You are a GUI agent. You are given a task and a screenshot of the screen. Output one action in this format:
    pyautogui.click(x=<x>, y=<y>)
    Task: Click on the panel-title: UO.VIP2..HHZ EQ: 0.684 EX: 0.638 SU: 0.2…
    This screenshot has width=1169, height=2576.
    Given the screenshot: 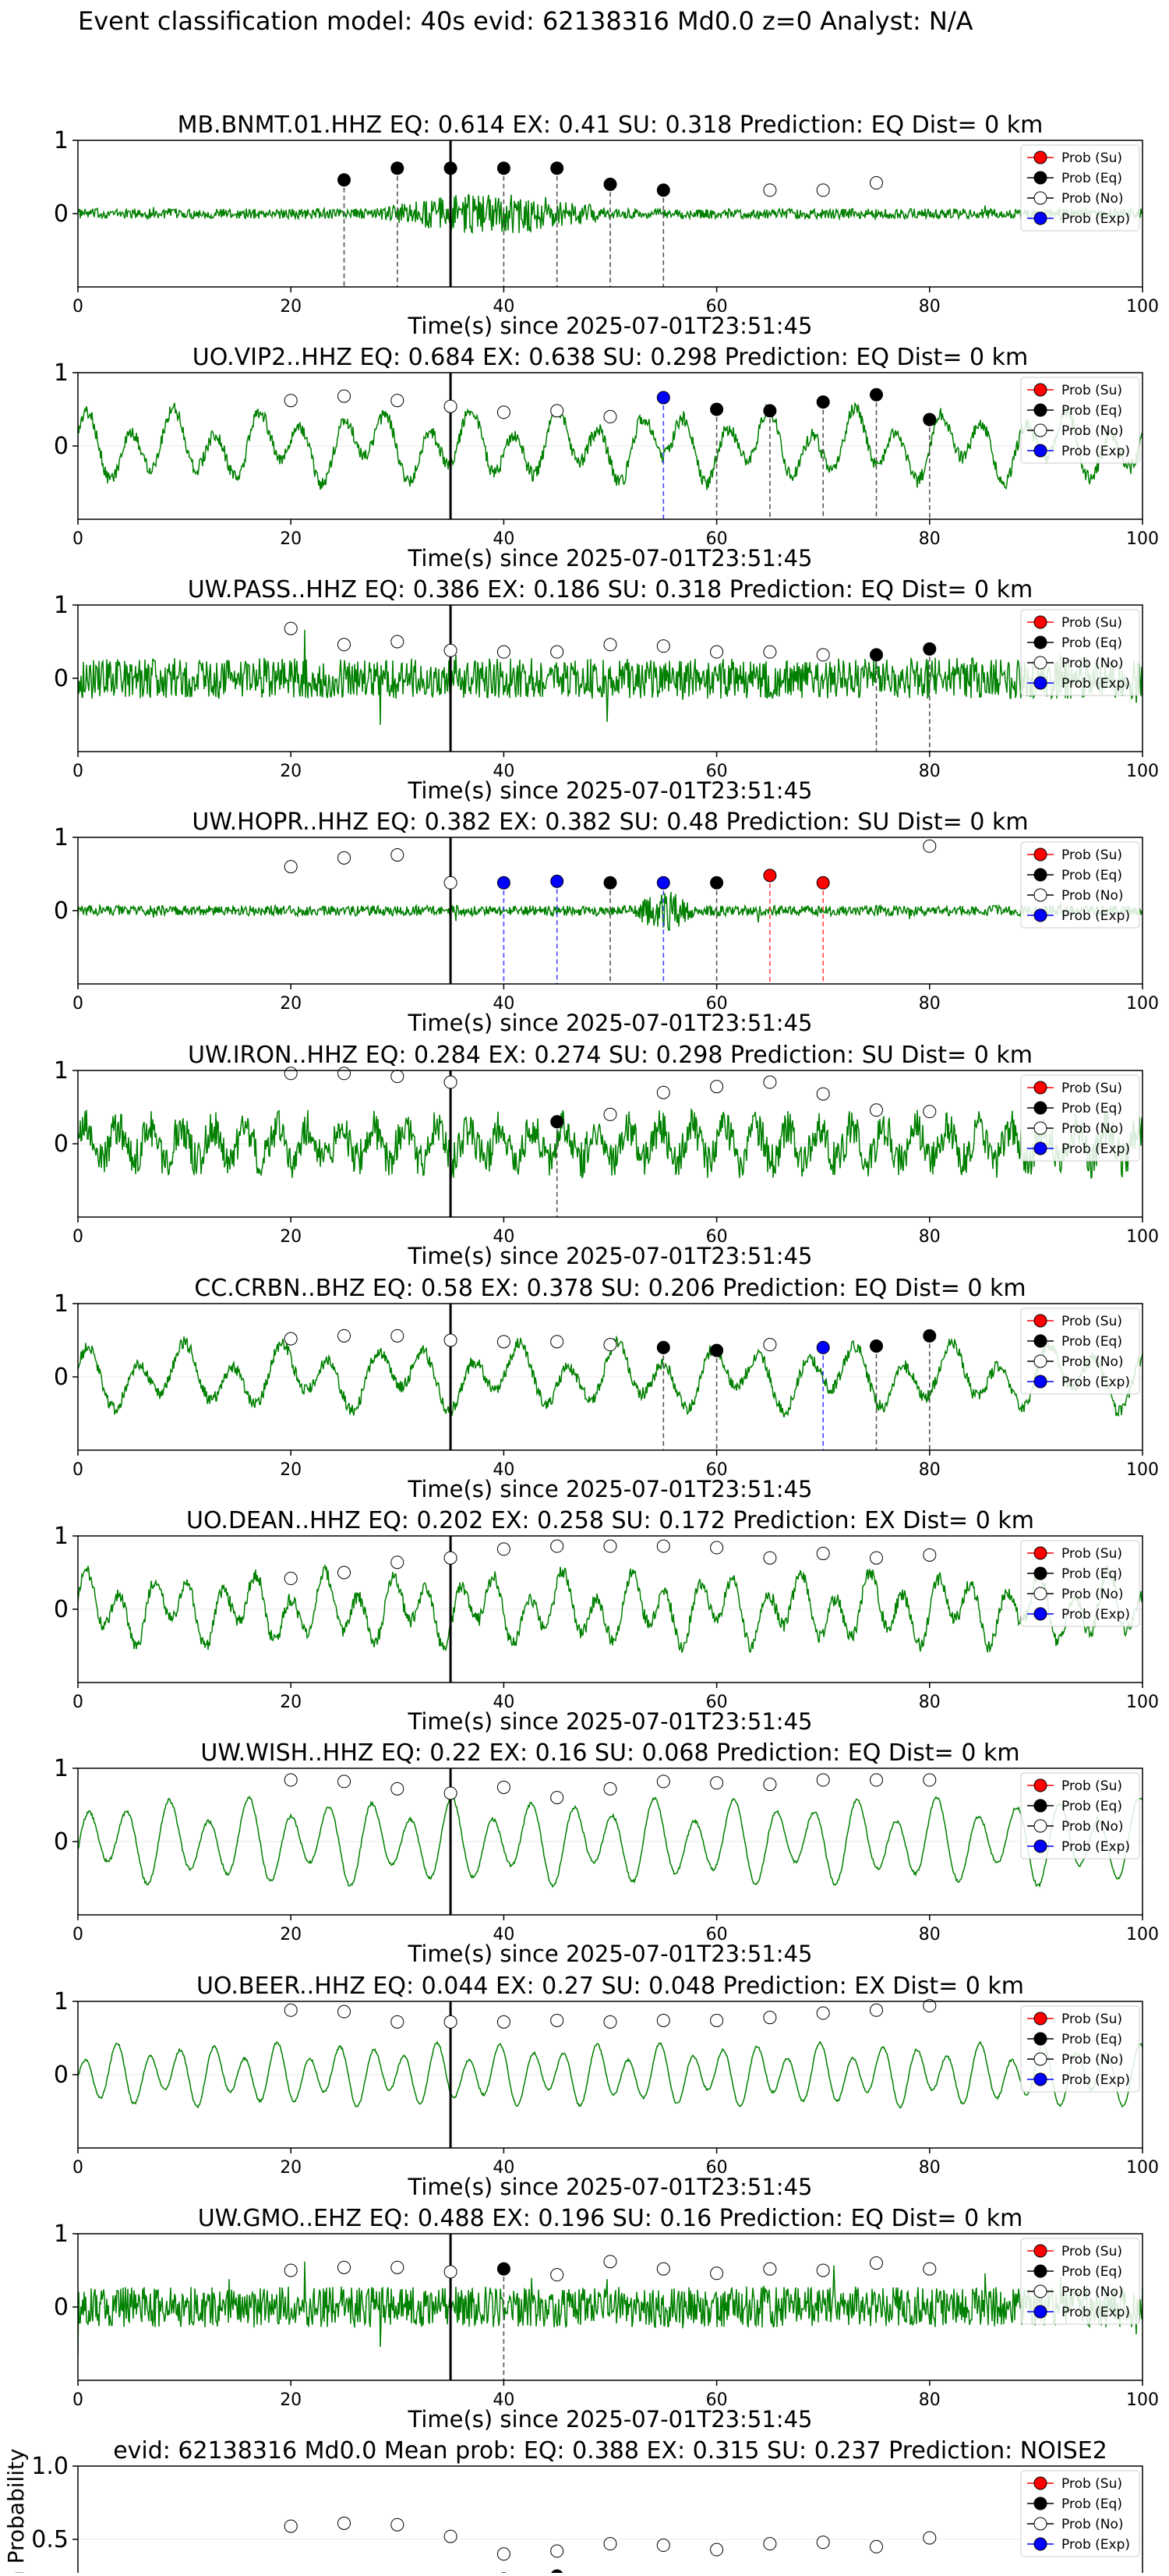 What is the action you would take?
    pyautogui.click(x=610, y=357)
    